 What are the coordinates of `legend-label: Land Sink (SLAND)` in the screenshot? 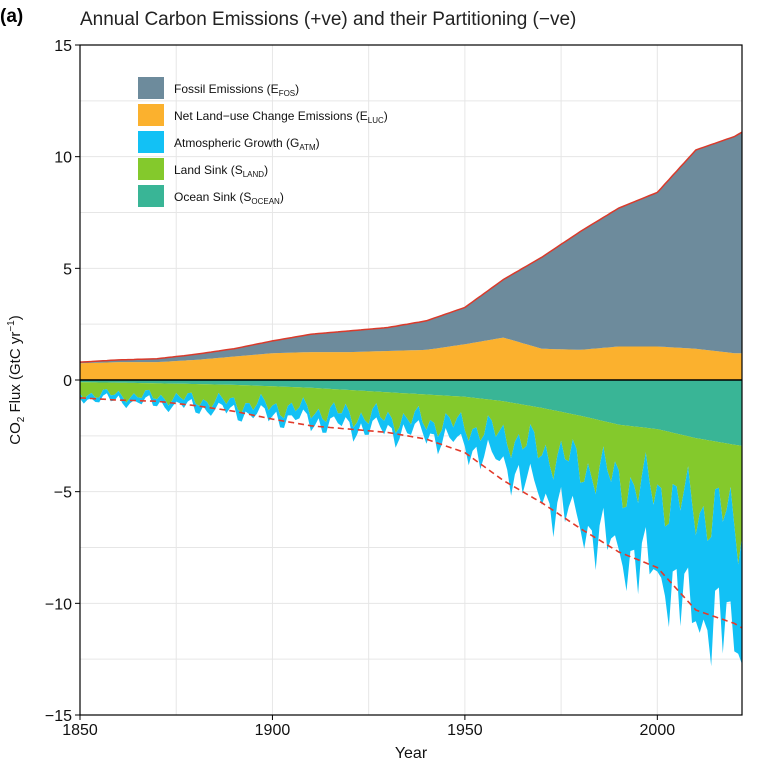 It's located at (221, 171).